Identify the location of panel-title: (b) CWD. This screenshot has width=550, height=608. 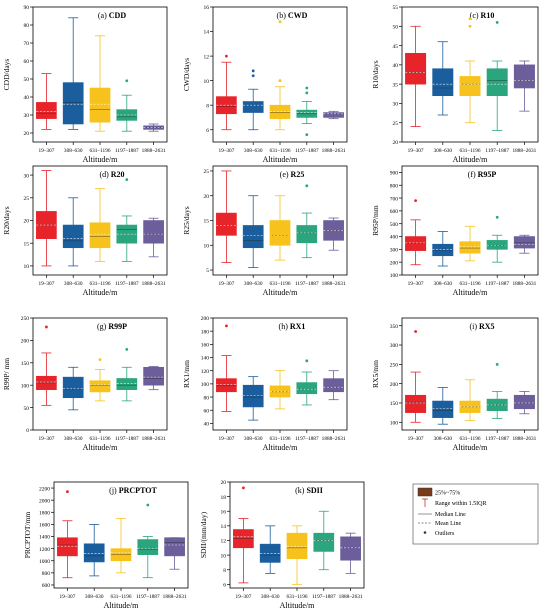
(292, 15).